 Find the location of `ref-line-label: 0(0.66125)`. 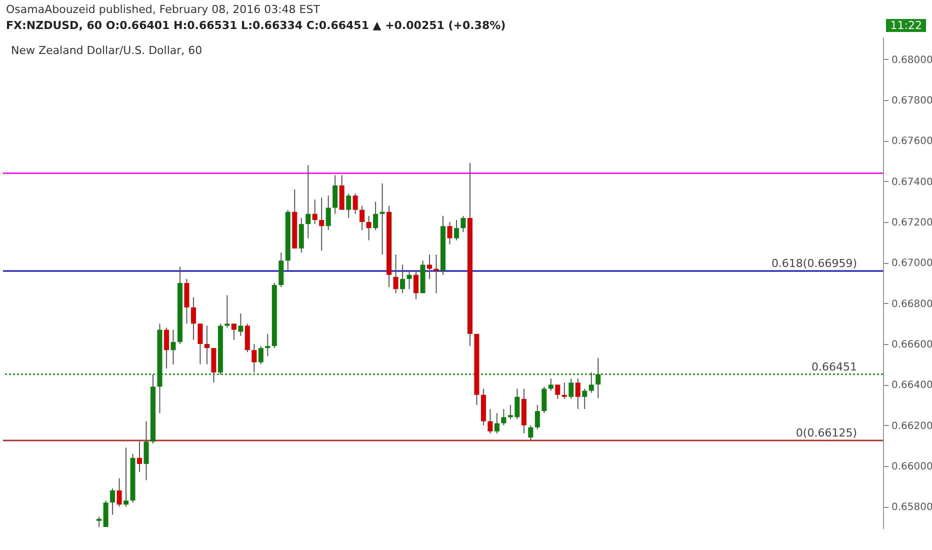

ref-line-label: 0(0.66125) is located at coordinates (826, 433).